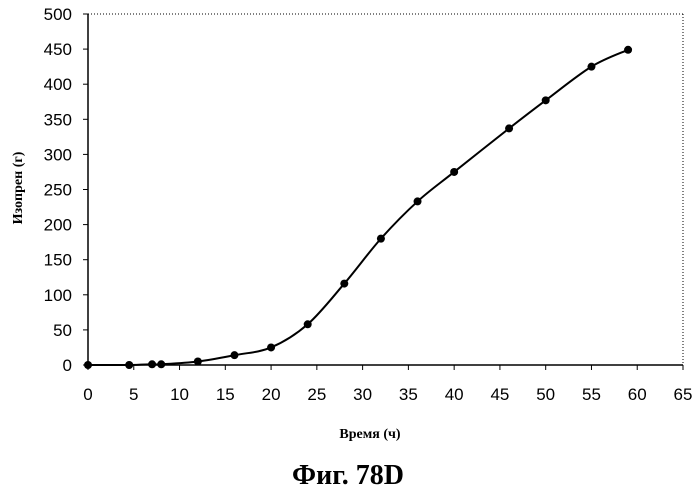  I want to click on x-tick-label: 25, so click(316, 394).